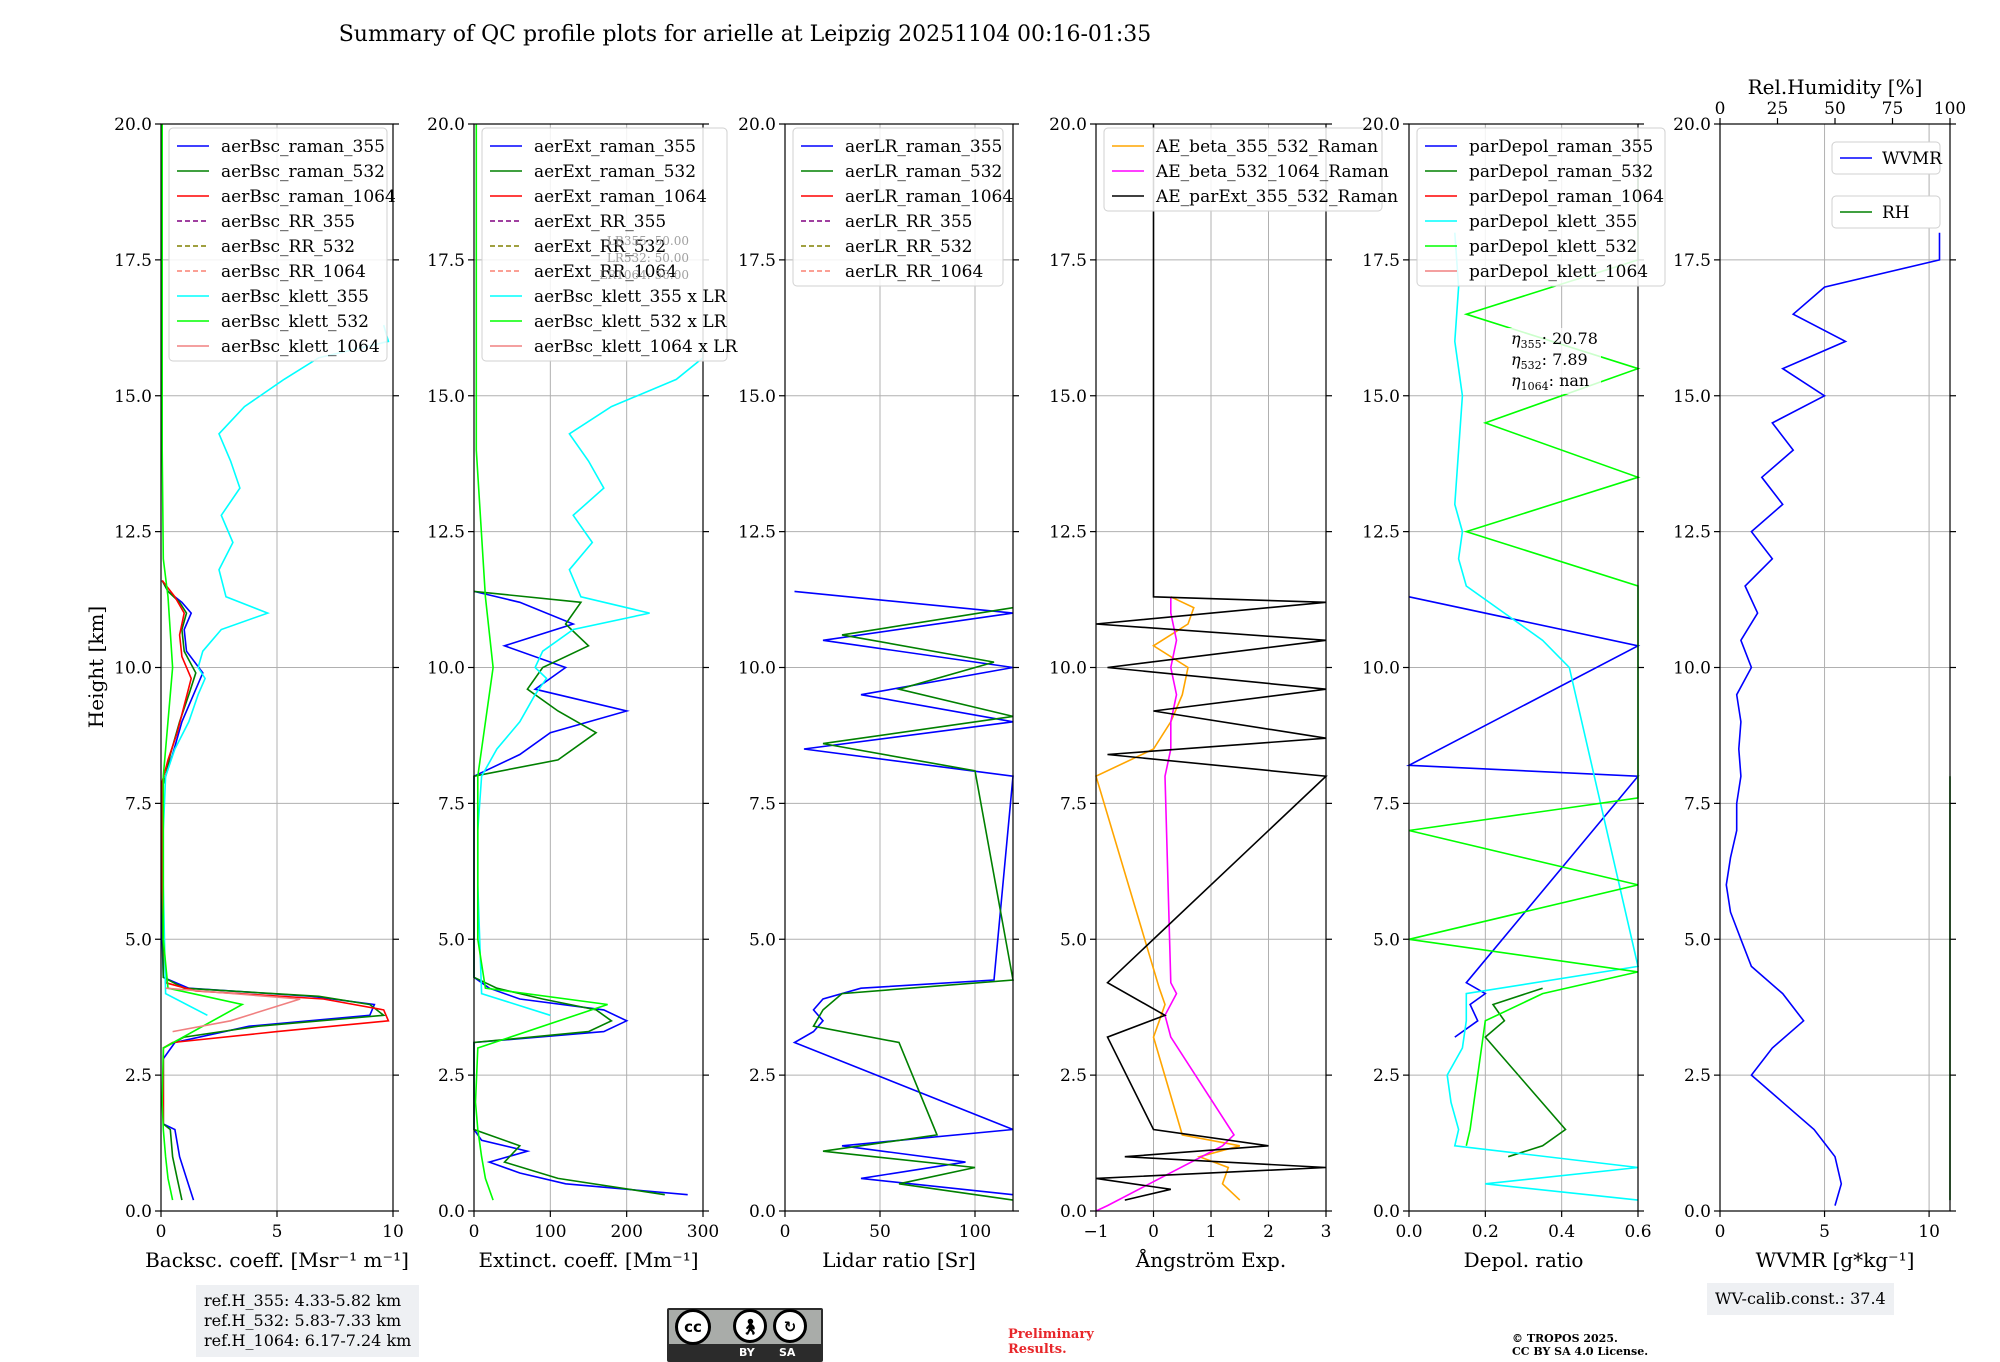  Describe the element at coordinates (1326, 1232) in the screenshot. I see `x-tick-label: 3` at that location.